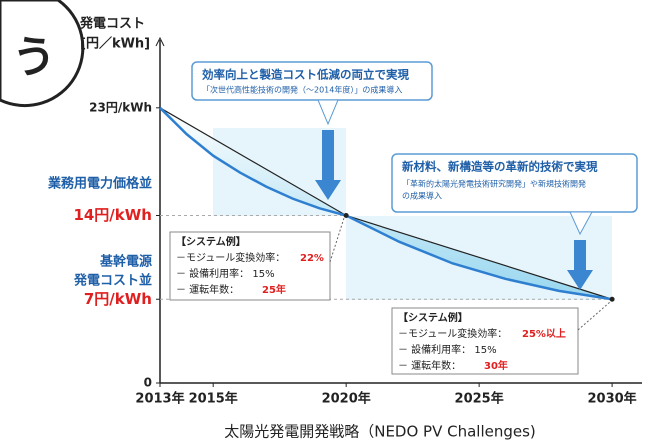 The width and height of the screenshot is (669, 448). I want to click on system-value: 30年, so click(496, 365).